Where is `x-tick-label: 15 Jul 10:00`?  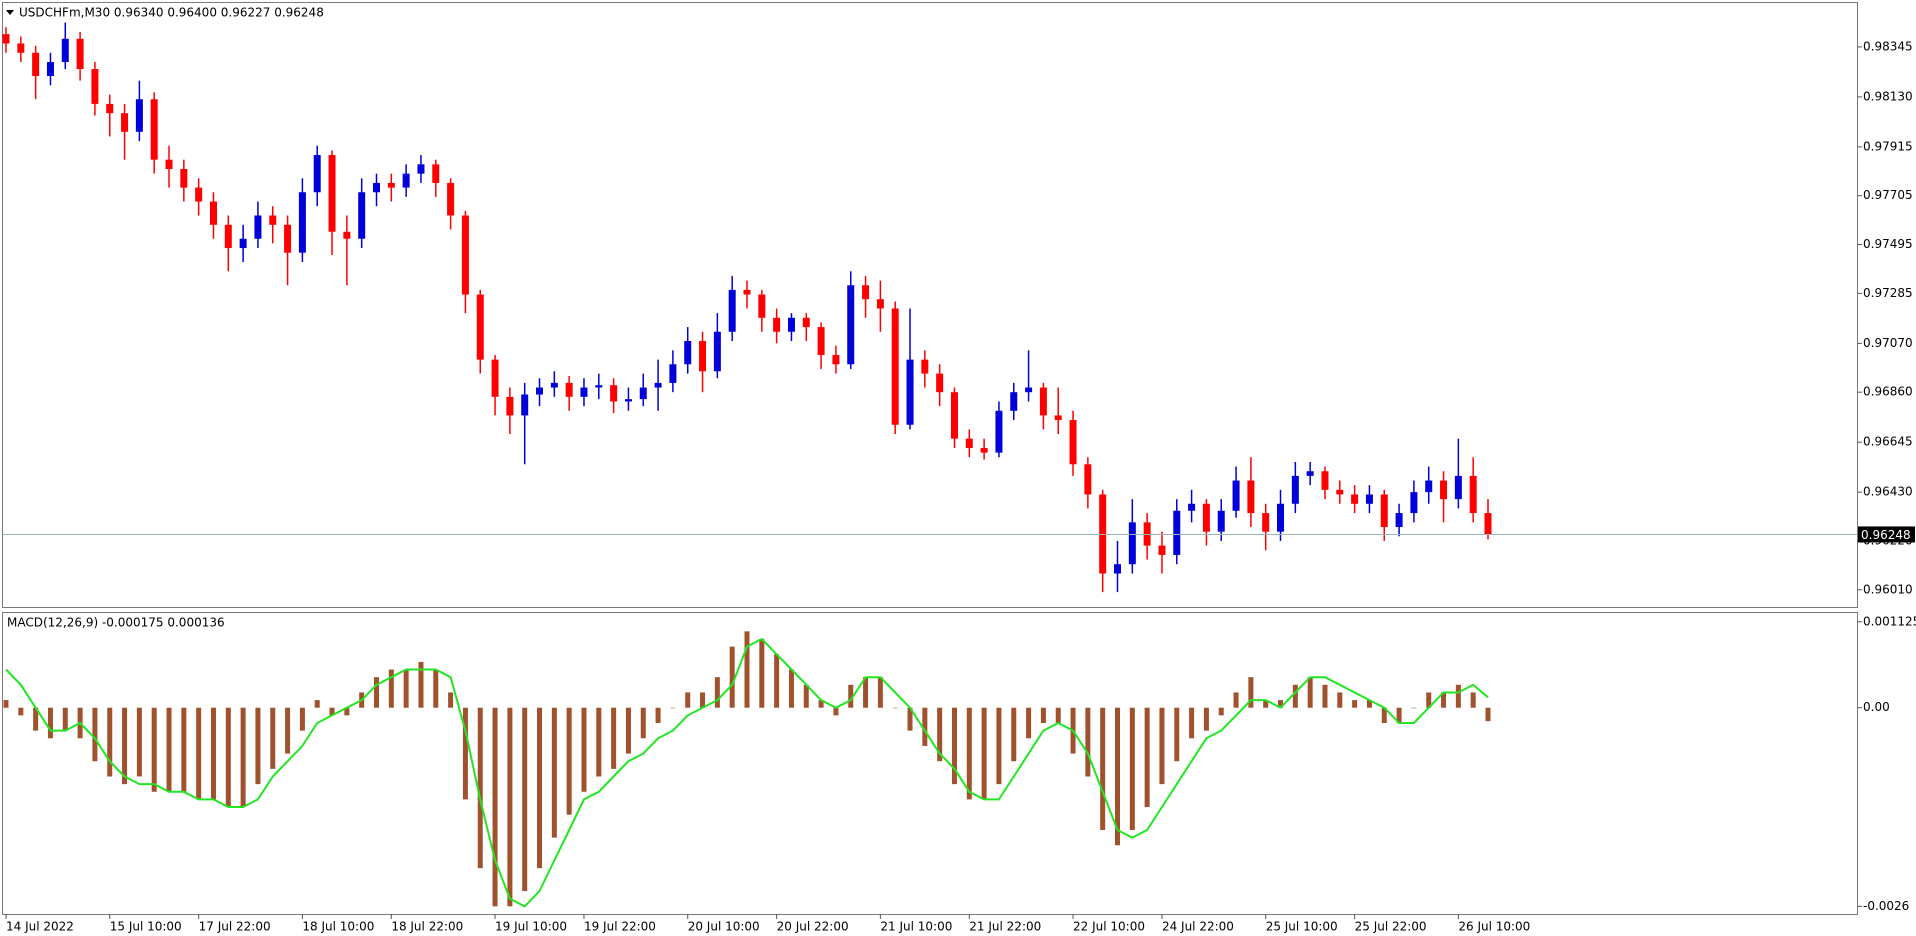
x-tick-label: 15 Jul 10:00 is located at coordinates (146, 927).